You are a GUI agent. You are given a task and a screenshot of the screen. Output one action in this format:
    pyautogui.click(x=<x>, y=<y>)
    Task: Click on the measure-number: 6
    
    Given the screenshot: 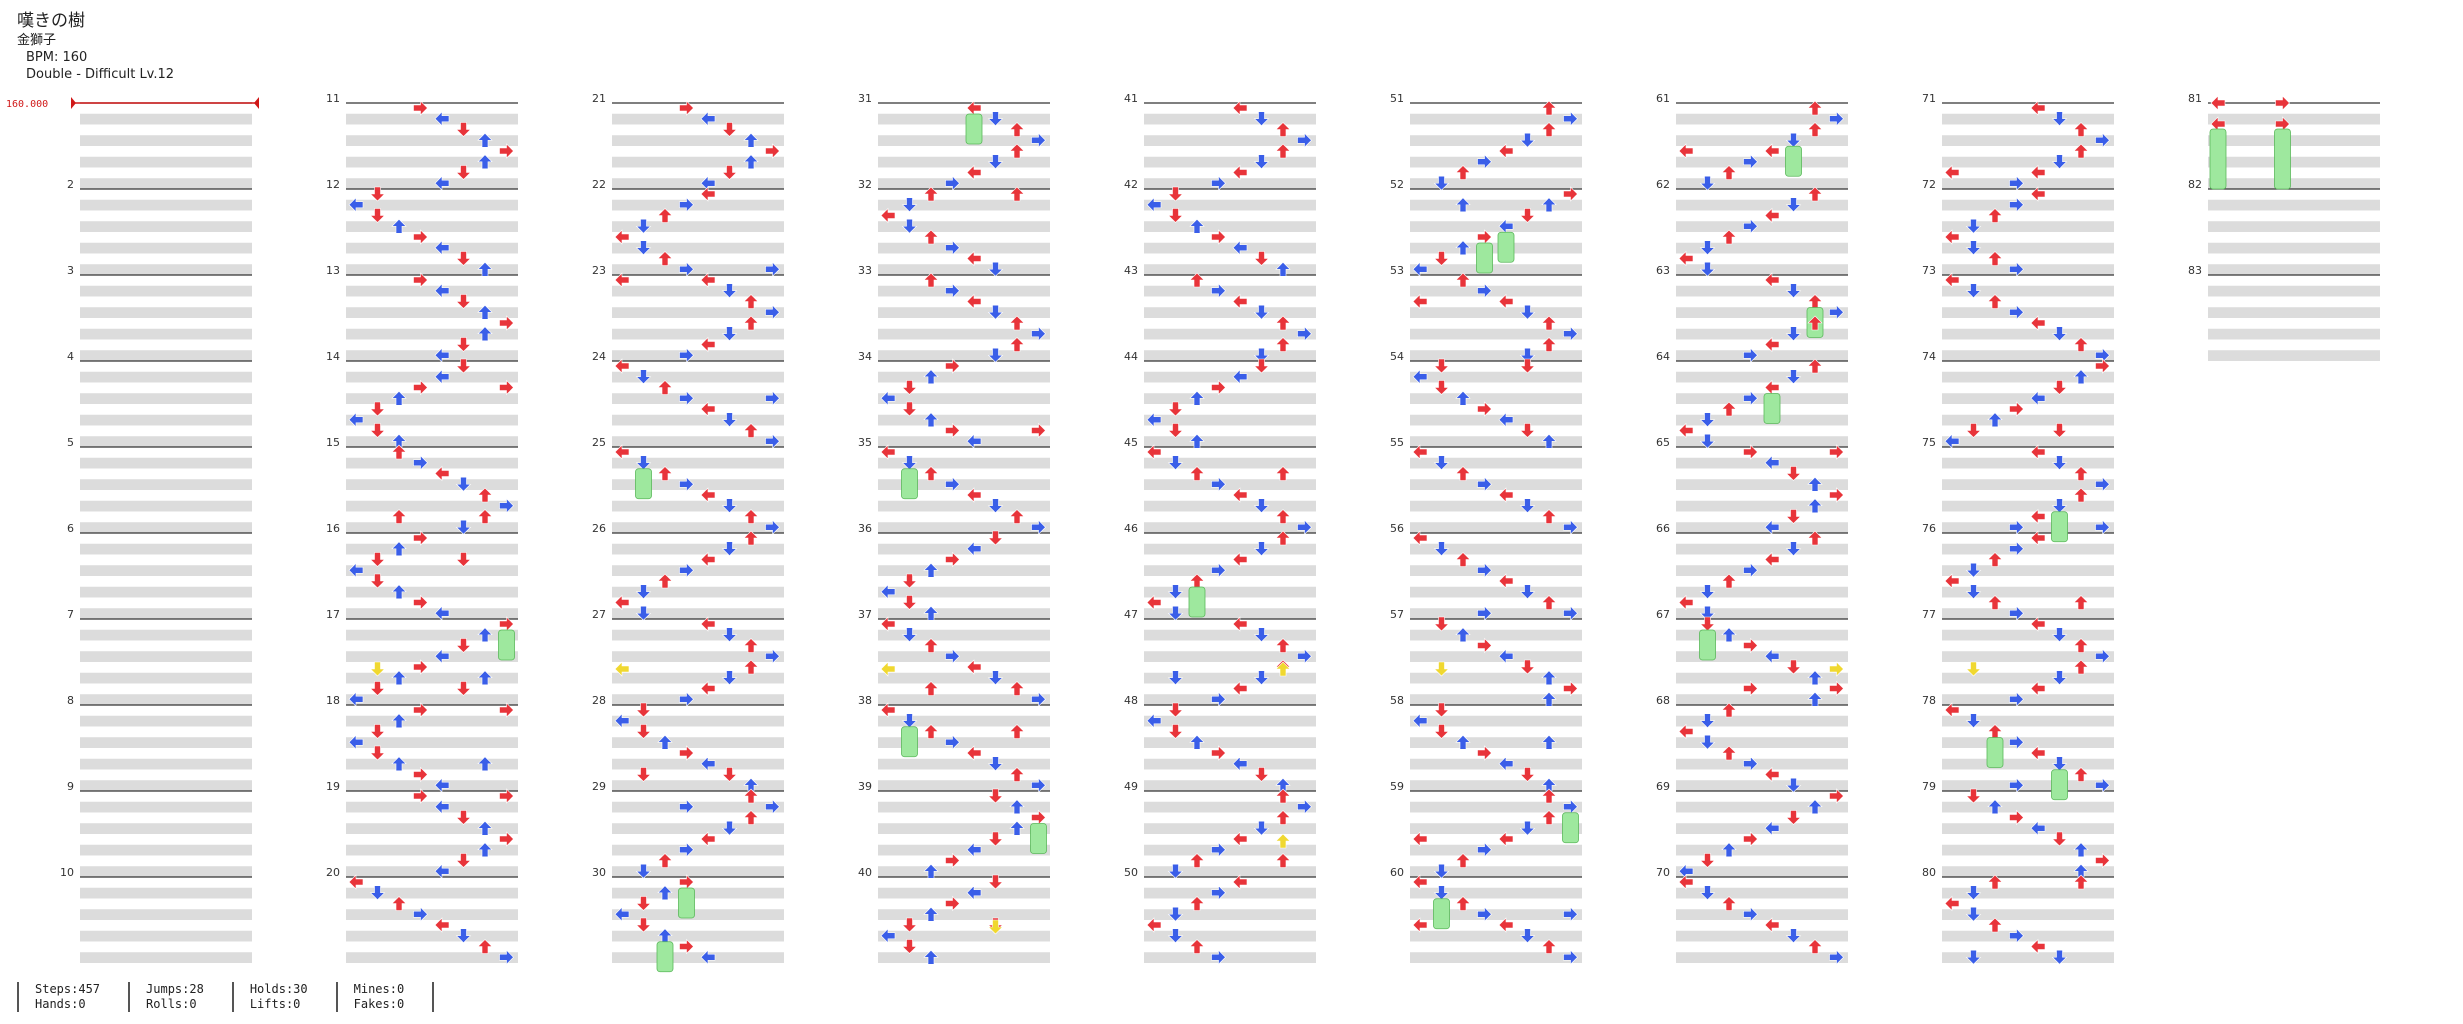 What is the action you would take?
    pyautogui.click(x=70, y=528)
    